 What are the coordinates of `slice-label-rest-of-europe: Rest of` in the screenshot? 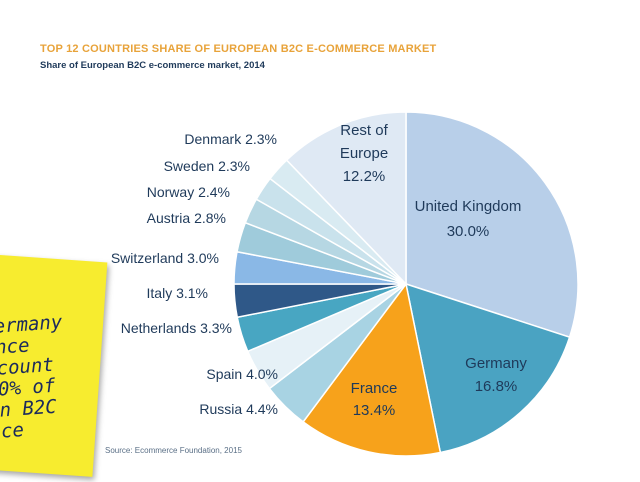 It's located at (364, 130).